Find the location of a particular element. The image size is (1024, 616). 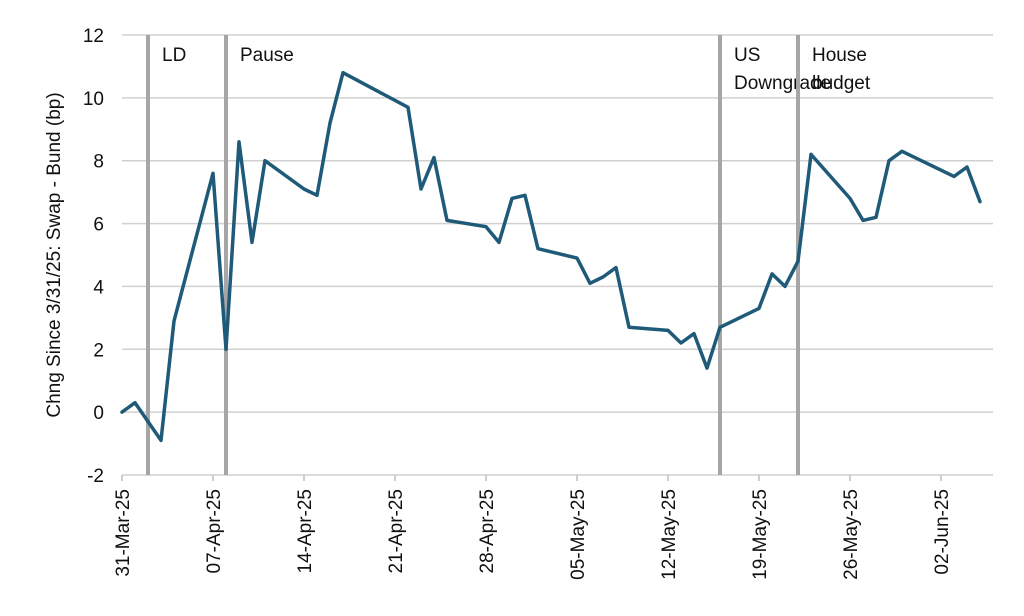

event-label: Pause is located at coordinates (267, 55).